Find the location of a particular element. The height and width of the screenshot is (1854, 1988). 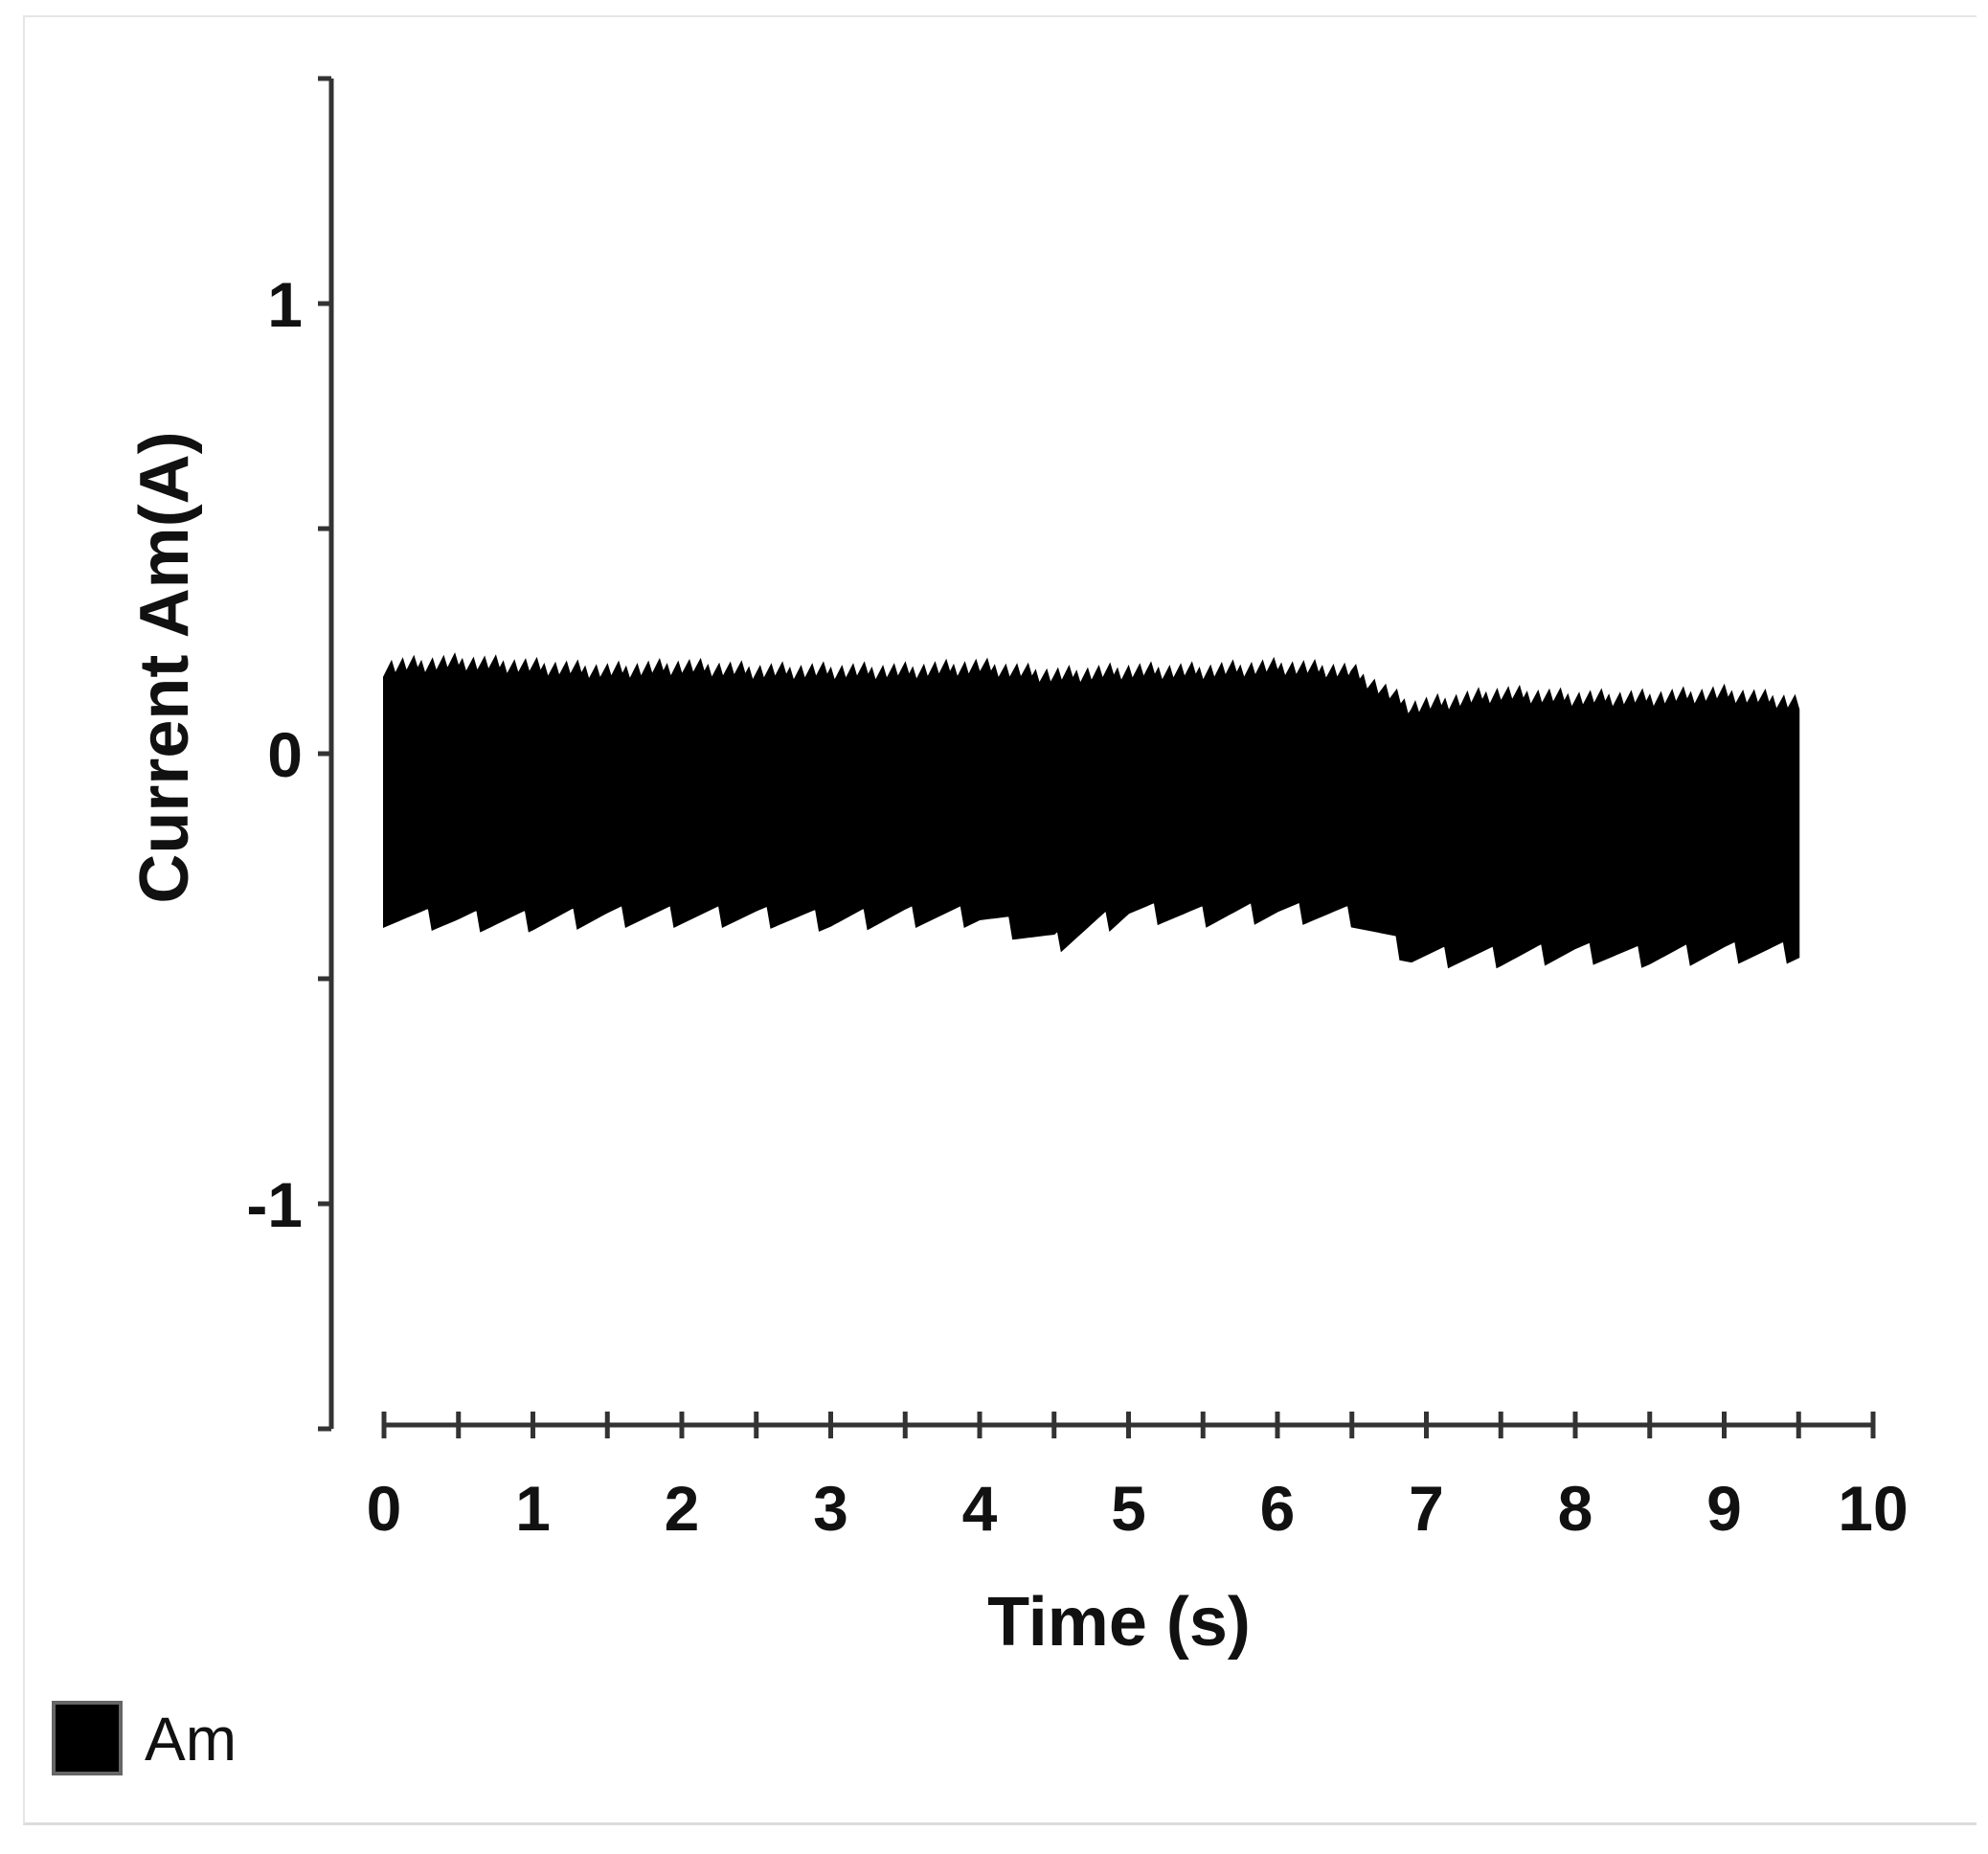

x-tick-label: 0 is located at coordinates (384, 1508).